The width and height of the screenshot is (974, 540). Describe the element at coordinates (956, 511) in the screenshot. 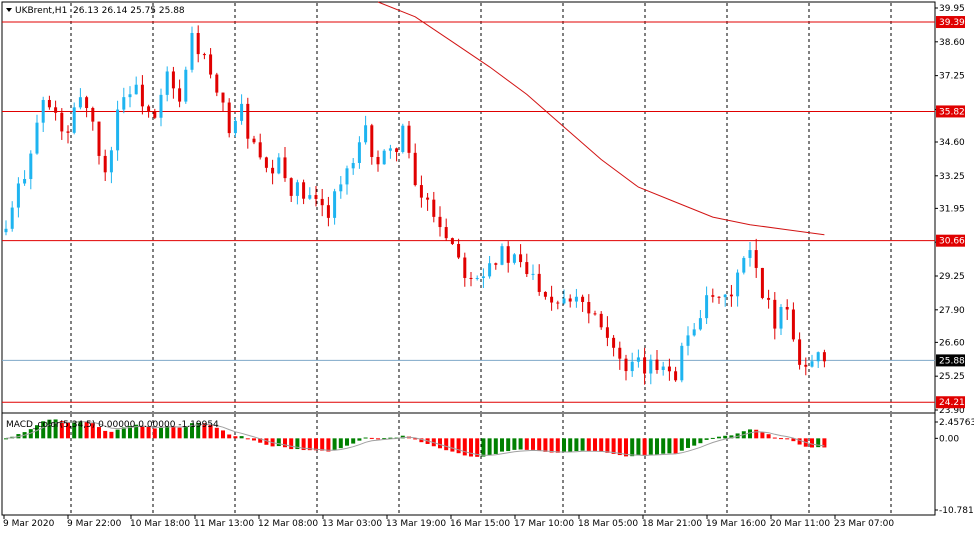

I see `macd-tick-label: -10.7811` at that location.